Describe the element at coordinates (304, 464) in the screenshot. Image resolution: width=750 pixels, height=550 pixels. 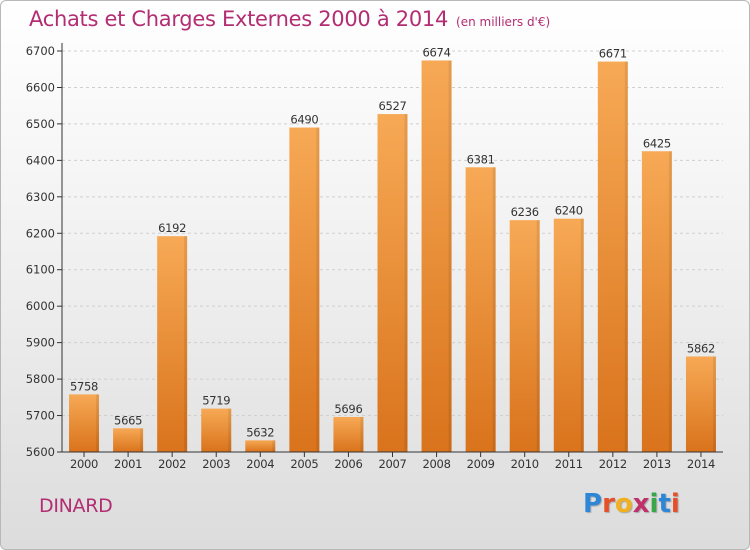
I see `x-tick-label: 2005` at that location.